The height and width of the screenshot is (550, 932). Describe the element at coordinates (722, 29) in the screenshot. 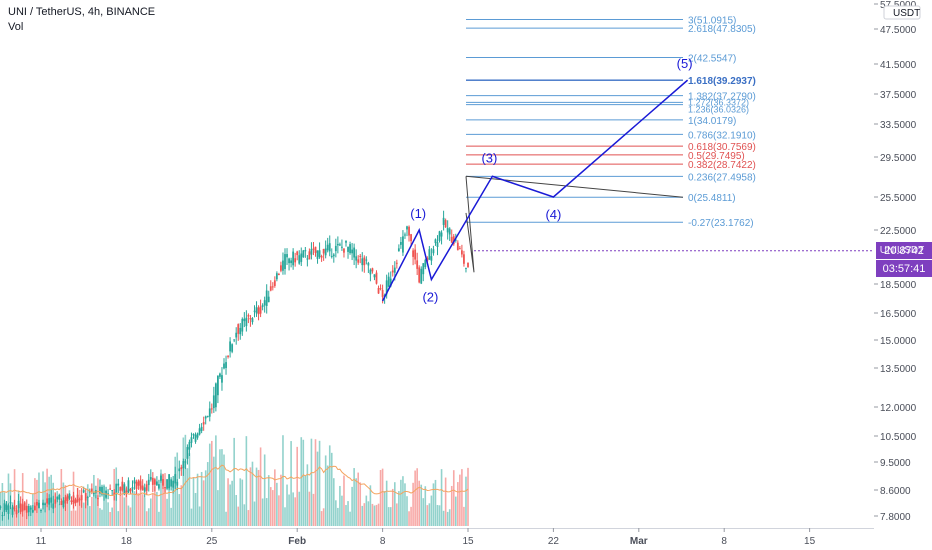

I see `fib-level-label: 2.618(47.8305)` at that location.